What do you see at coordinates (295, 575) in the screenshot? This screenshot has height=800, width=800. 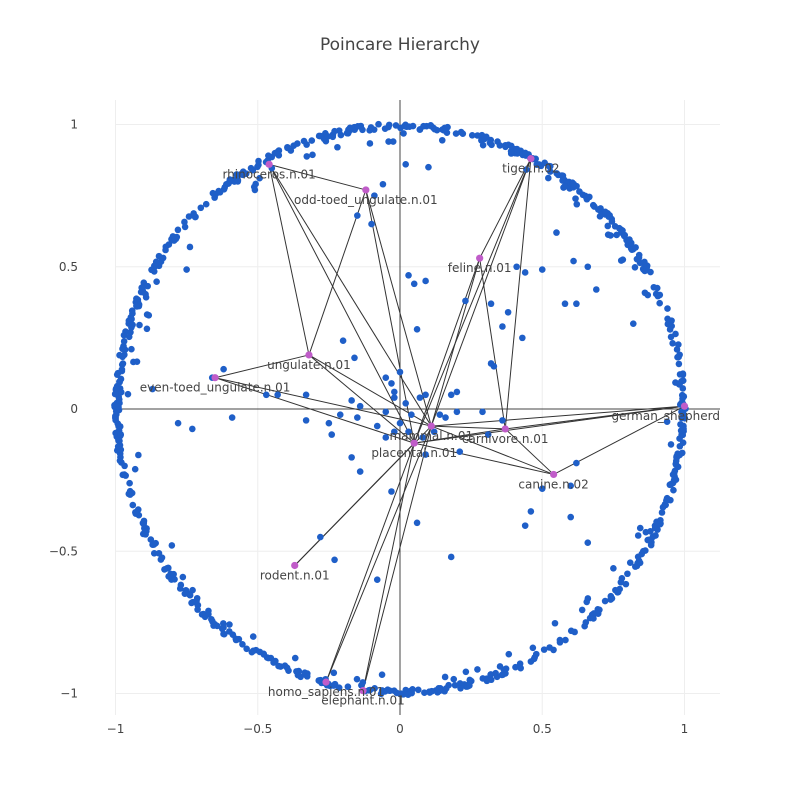 I see `node-label: rodent.n.01` at bounding box center [295, 575].